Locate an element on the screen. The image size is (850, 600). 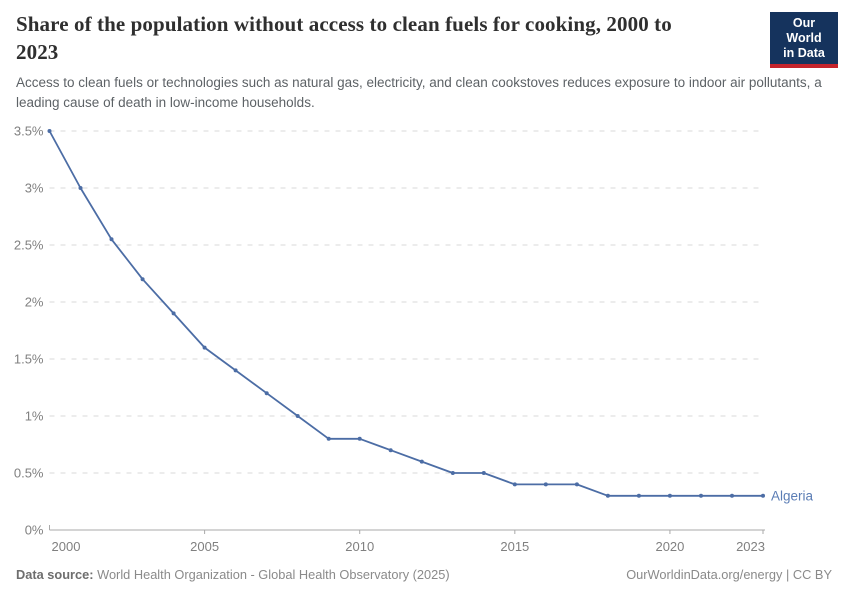
y-tick-label: 3.5% is located at coordinates (29, 131).